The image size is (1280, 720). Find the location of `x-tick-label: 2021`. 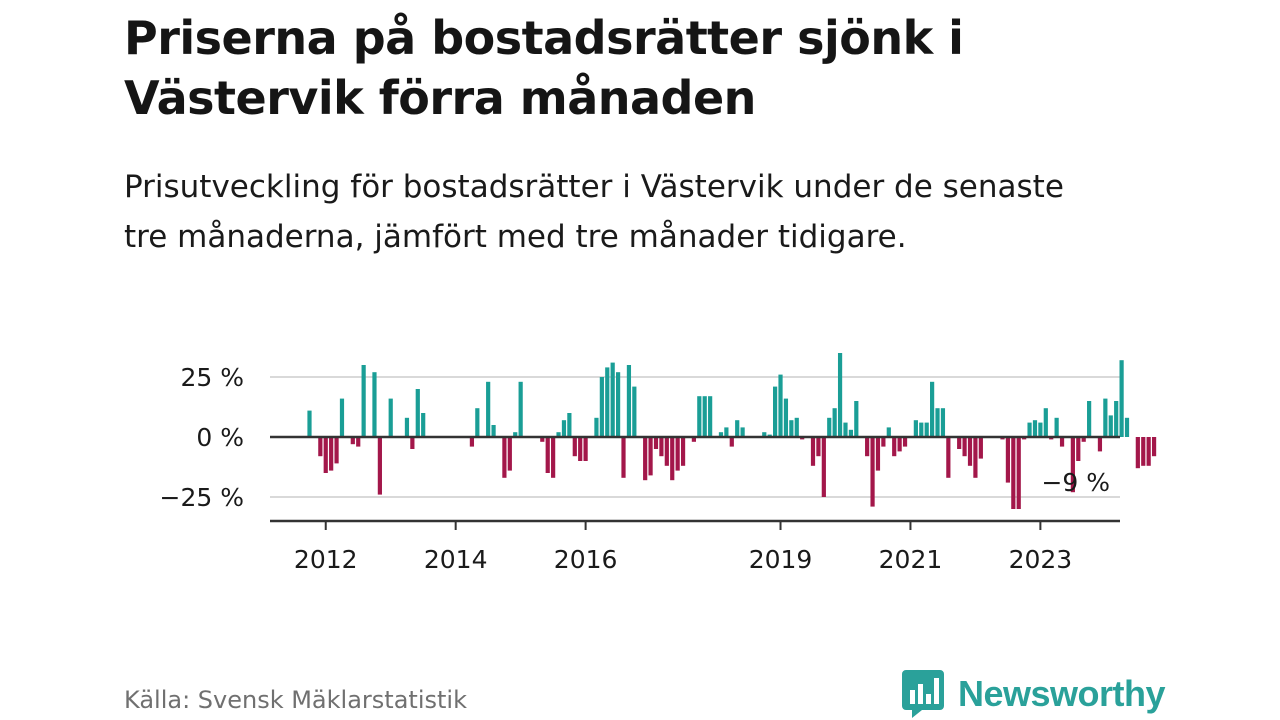

x-tick-label: 2021 is located at coordinates (911, 559).